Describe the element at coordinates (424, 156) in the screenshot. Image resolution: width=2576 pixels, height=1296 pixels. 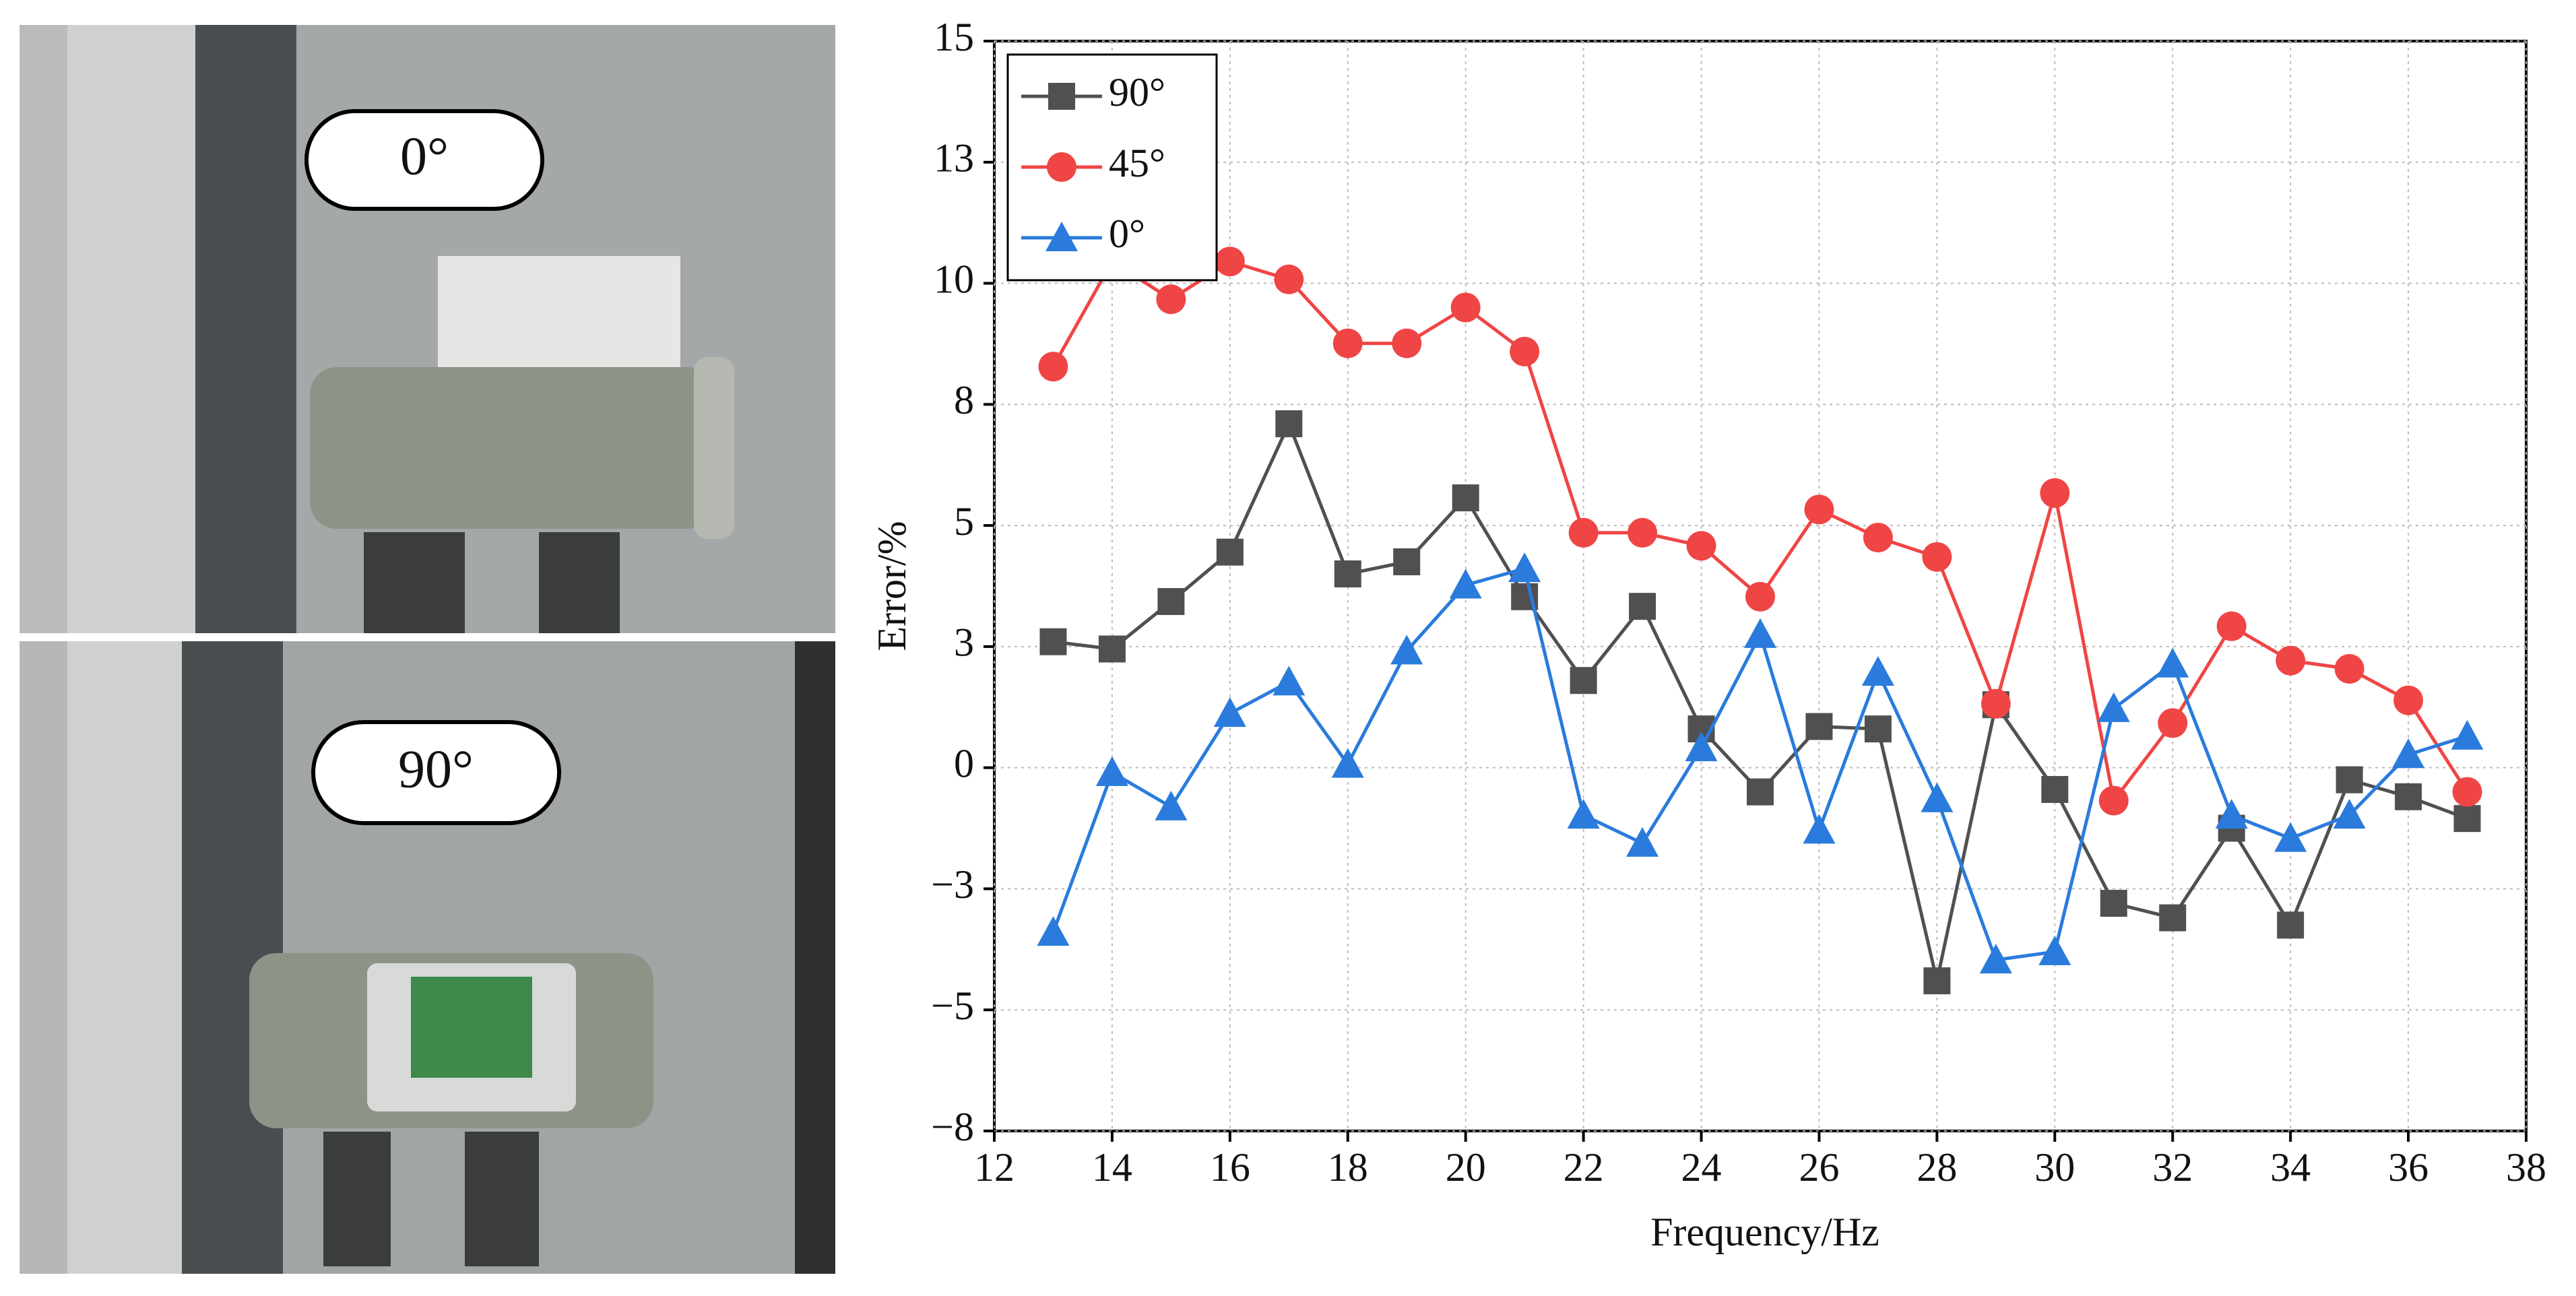
I see `photo-label: 0°` at that location.